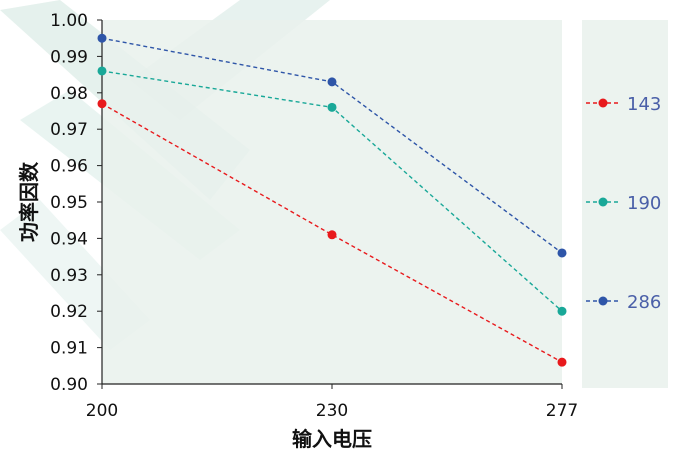 The image size is (684, 454). I want to click on legend: 143 190 286, so click(623, 203).